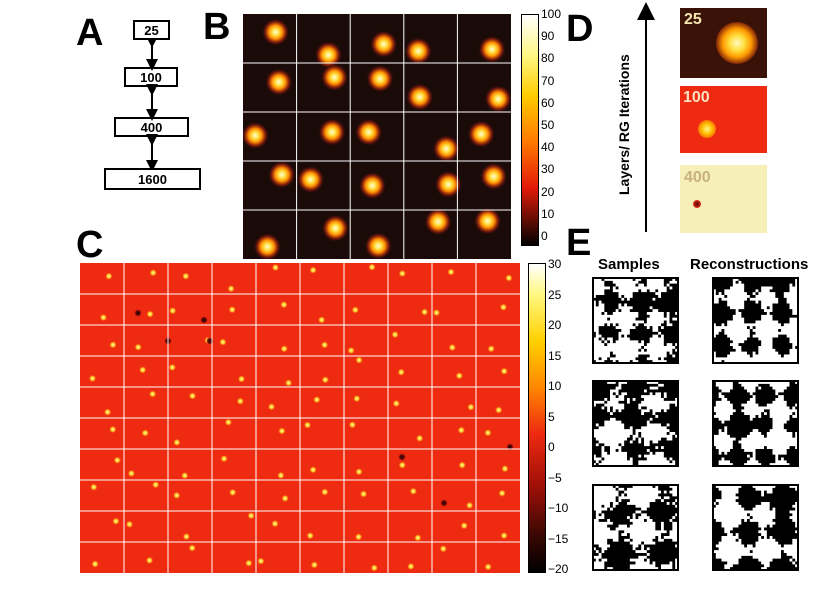 The image size is (818, 615). Describe the element at coordinates (548, 213) in the screenshot. I see `colorbar-tick-label: 10` at that location.